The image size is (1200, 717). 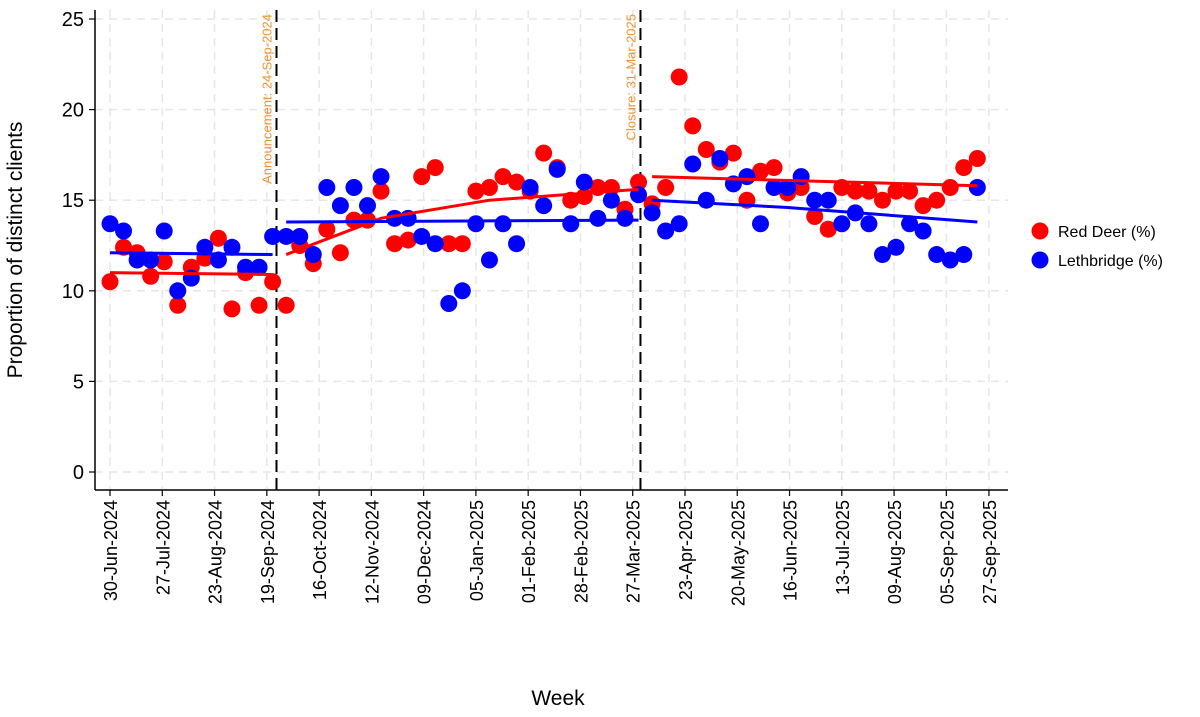 What do you see at coordinates (1107, 232) in the screenshot?
I see `legend-label-red-deer: Red Deer (%)` at bounding box center [1107, 232].